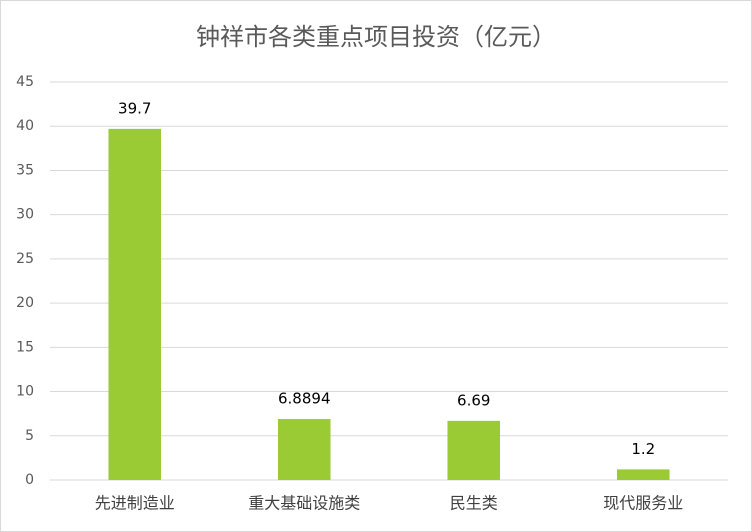  I want to click on value-label: 6.8894, so click(304, 399).